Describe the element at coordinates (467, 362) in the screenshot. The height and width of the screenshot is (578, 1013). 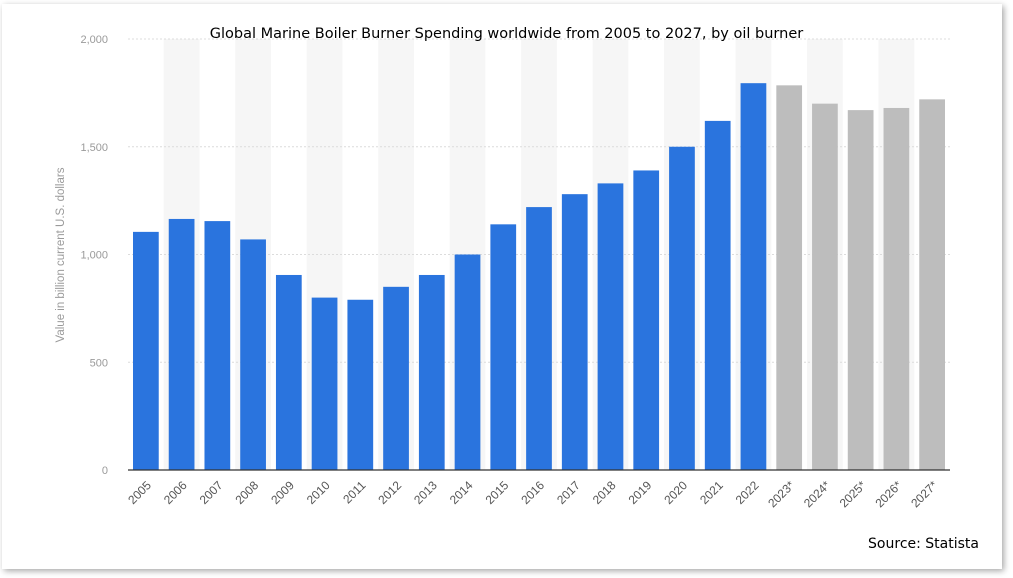
I see `bar-2014` at that location.